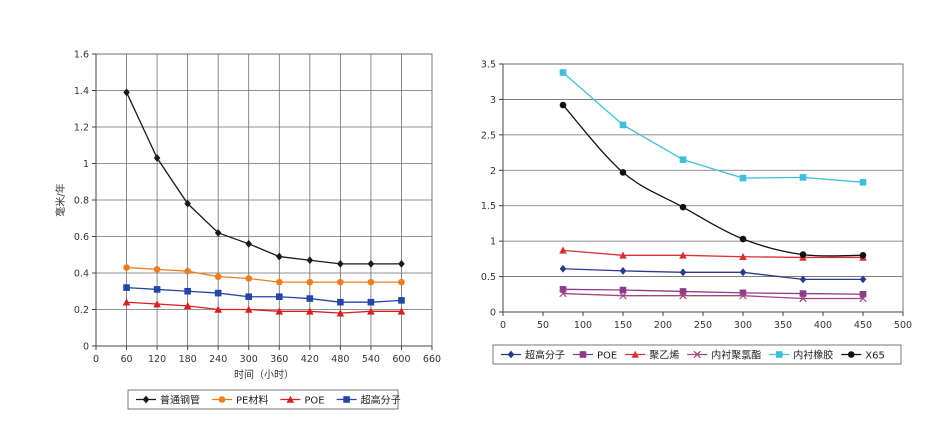 The width and height of the screenshot is (945, 448). I want to click on x-tick-label: 360, so click(279, 359).